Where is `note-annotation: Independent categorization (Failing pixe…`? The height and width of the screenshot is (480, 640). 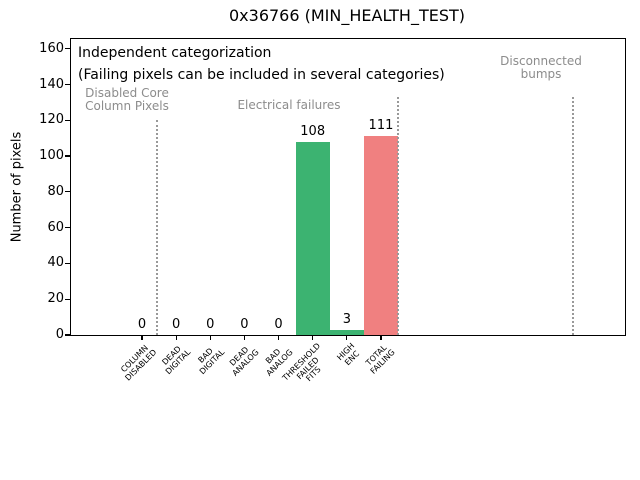 note-annotation: Independent categorization (Failing pixe… is located at coordinates (261, 64).